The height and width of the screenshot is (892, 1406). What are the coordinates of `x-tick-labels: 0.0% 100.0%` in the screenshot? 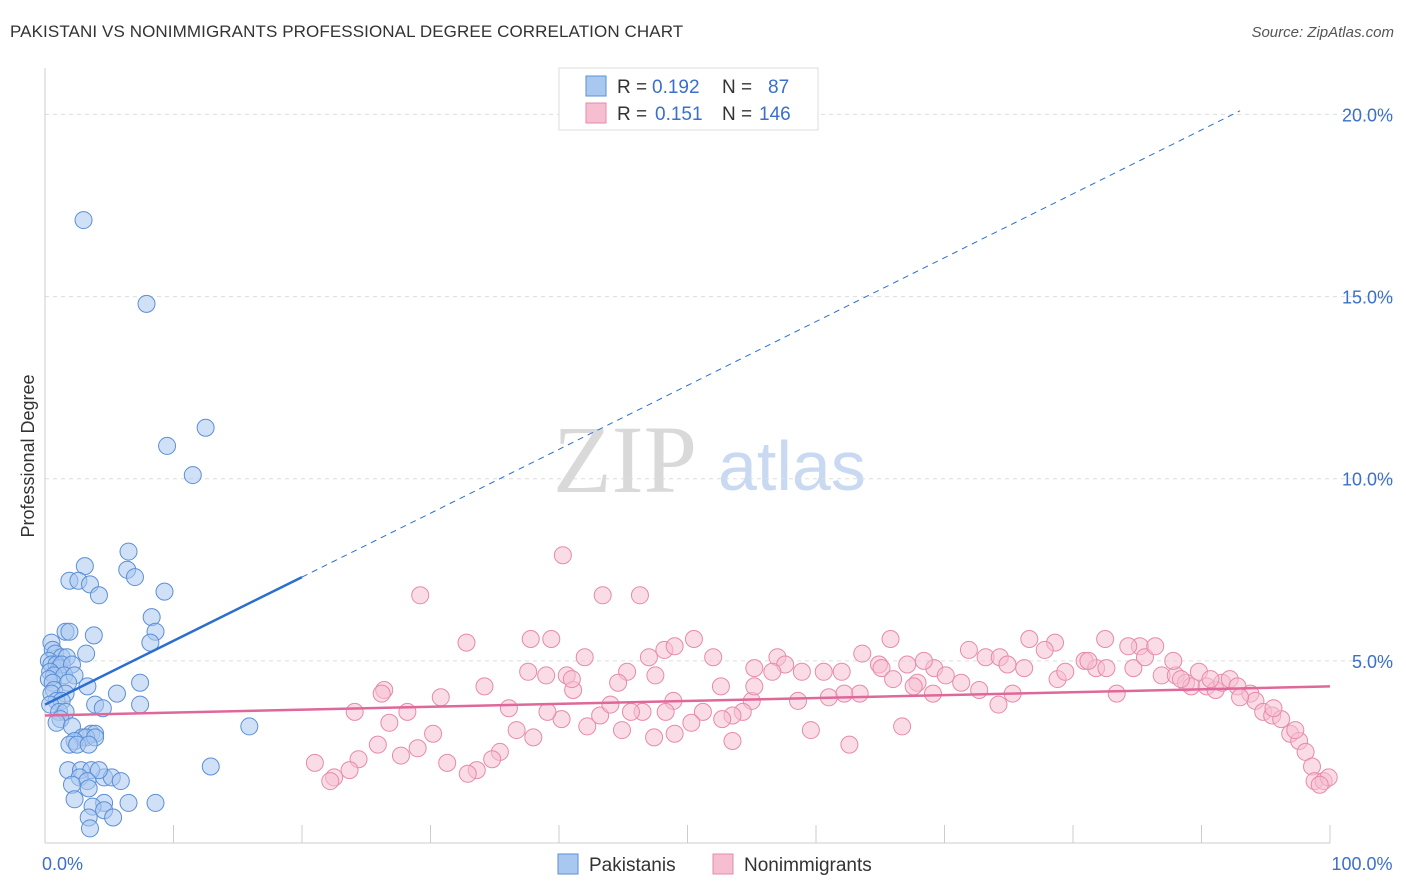 It's located at (717, 864).